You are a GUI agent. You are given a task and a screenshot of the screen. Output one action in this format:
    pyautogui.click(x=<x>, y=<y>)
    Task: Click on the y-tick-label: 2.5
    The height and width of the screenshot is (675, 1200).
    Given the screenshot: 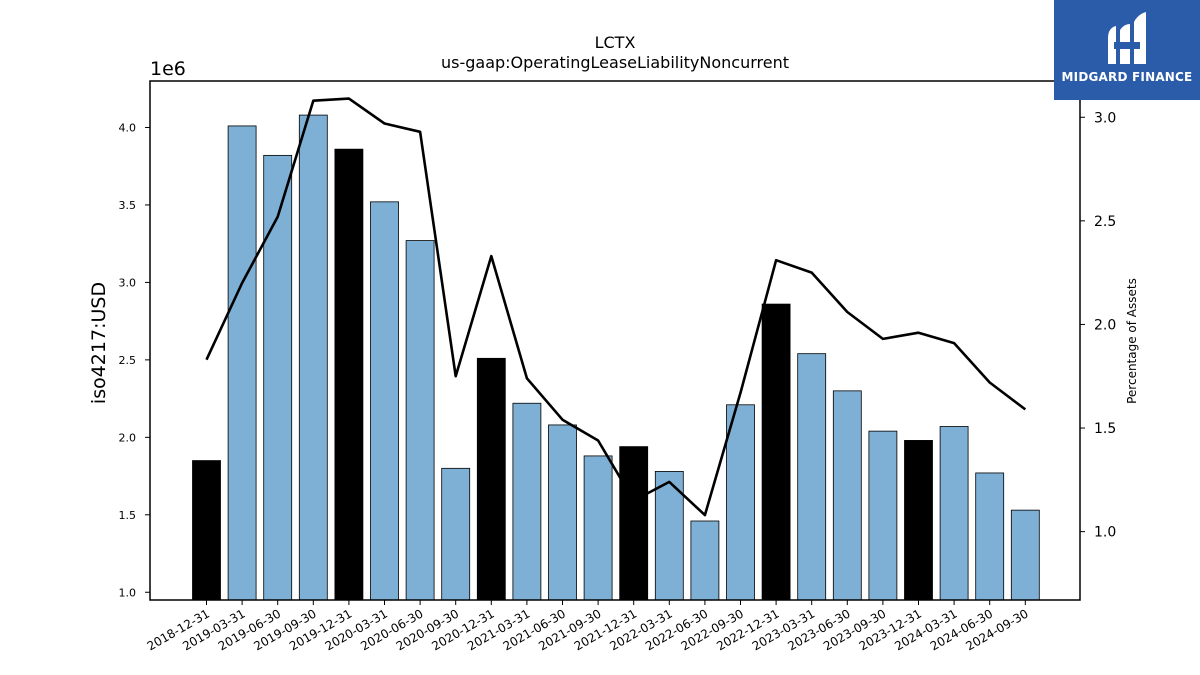 What is the action you would take?
    pyautogui.click(x=128, y=360)
    